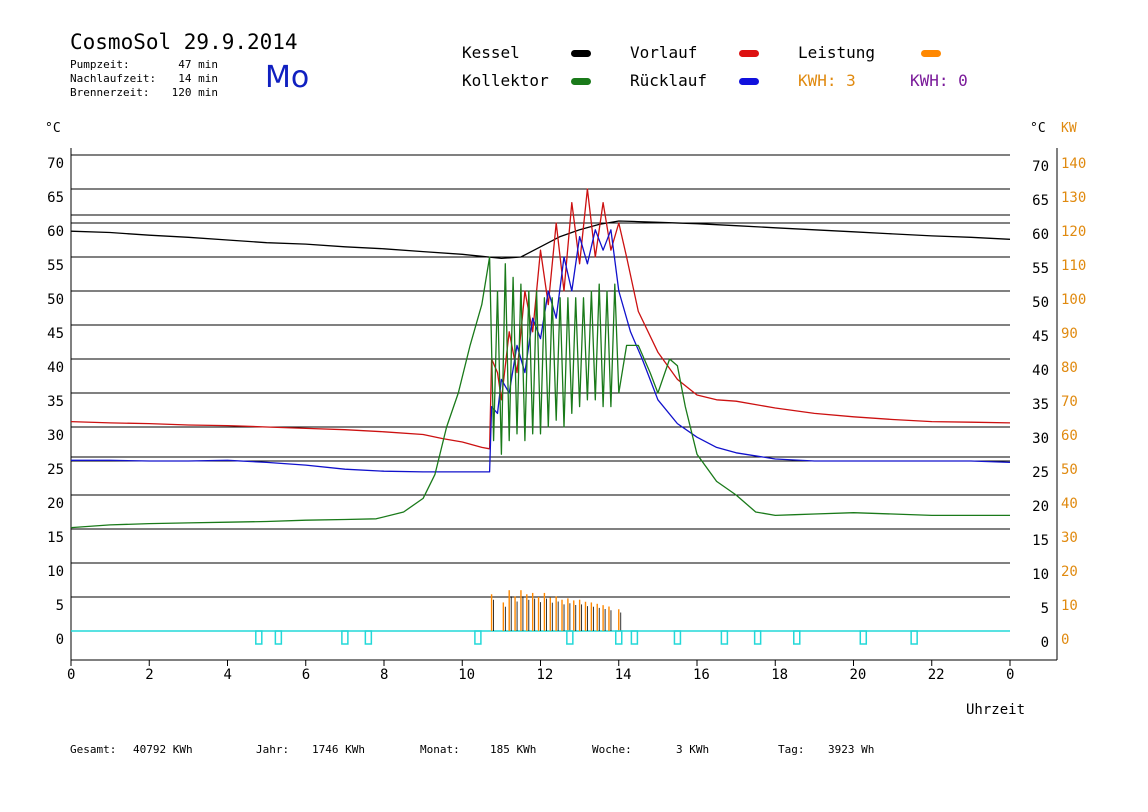 The width and height of the screenshot is (1148, 812). What do you see at coordinates (1040, 439) in the screenshot?
I see `y-tick-label-right: 30` at bounding box center [1040, 439].